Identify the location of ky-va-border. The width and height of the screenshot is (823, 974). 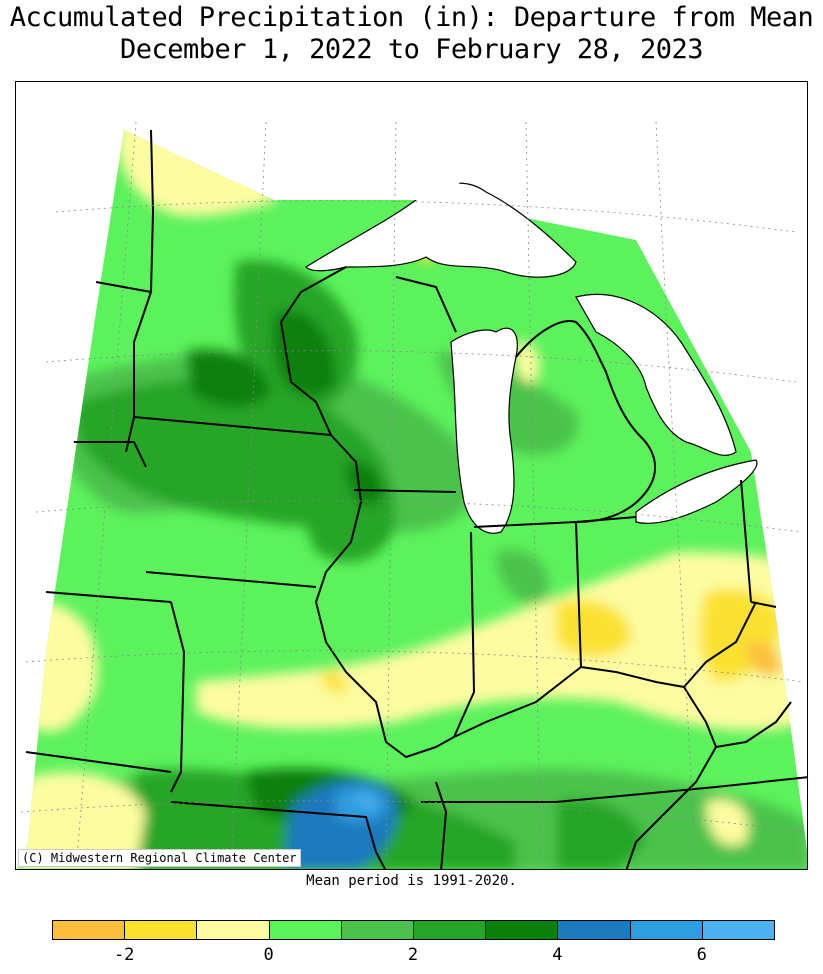
(671, 807).